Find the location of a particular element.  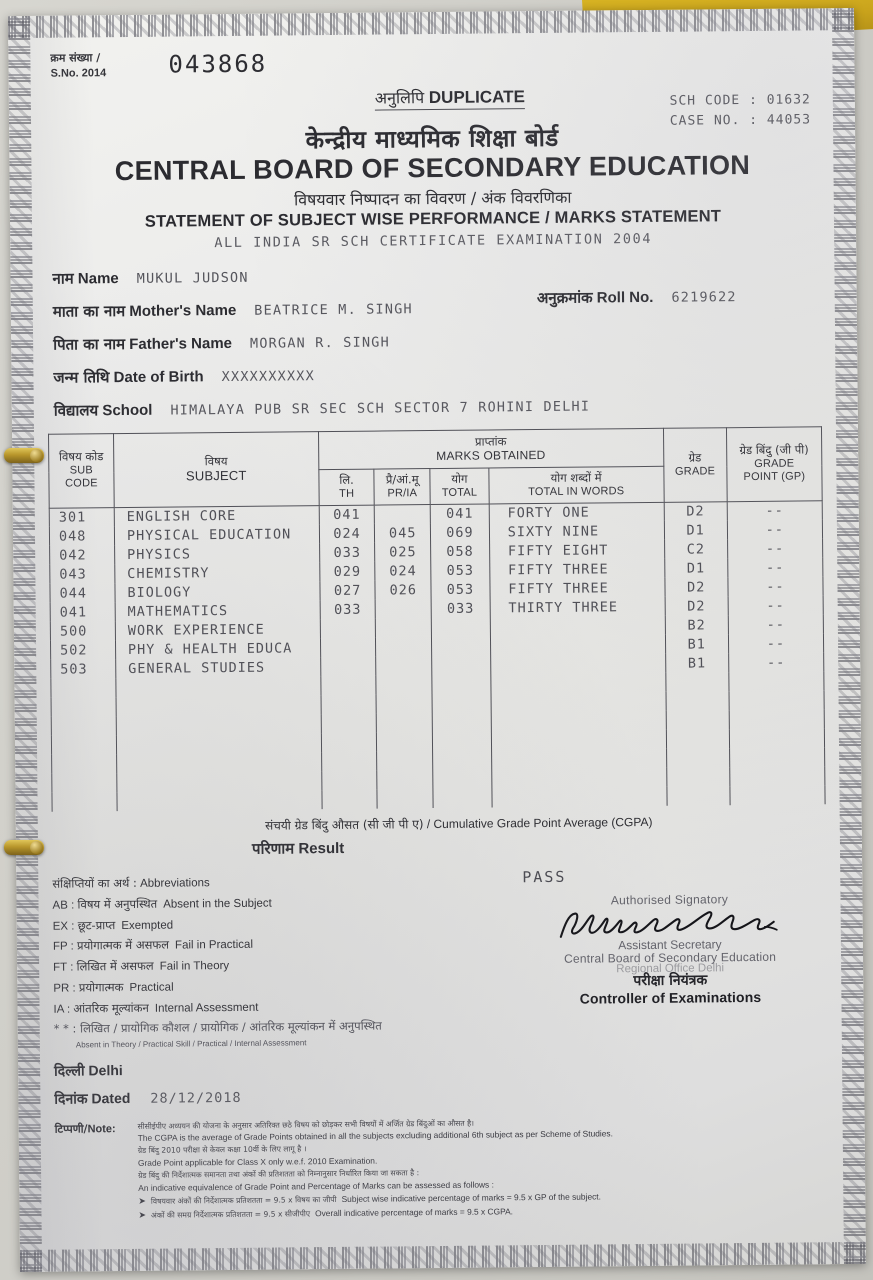

abbreviation-text-en: Fail in Practical is located at coordinates (214, 945).